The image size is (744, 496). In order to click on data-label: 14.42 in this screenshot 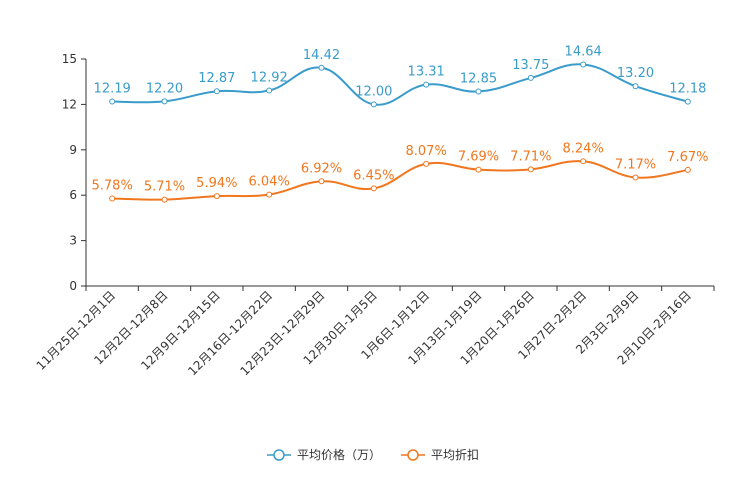, I will do `click(321, 55)`.